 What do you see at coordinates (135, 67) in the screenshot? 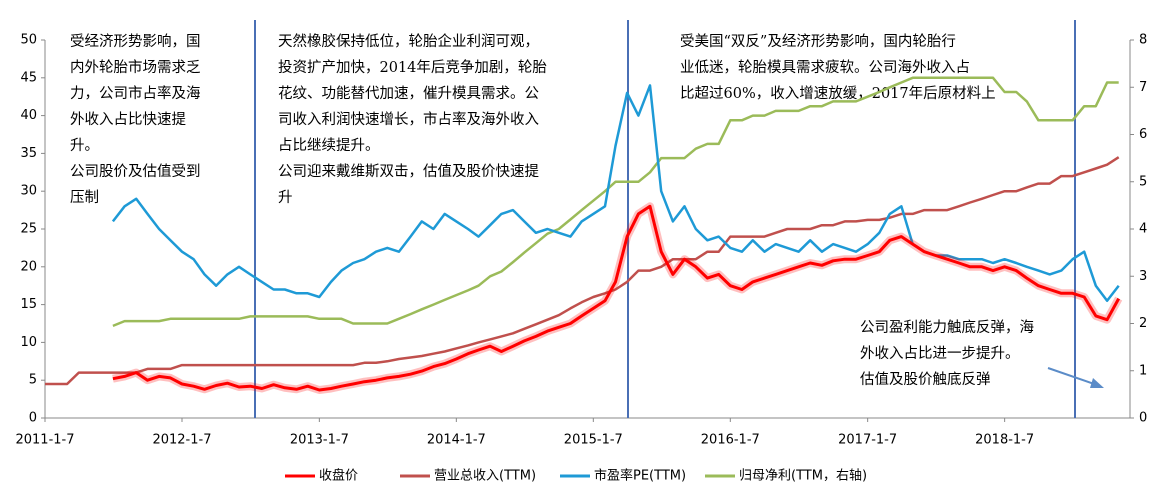
I see `annotation: 内外轮胎市场需求乏` at bounding box center [135, 67].